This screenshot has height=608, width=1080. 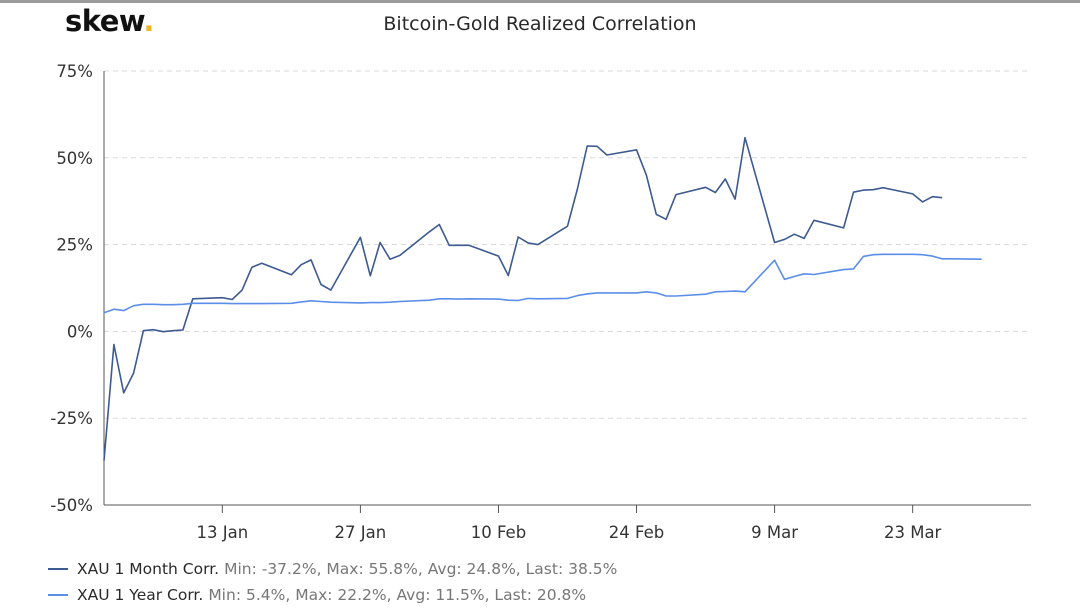 I want to click on x-tick-label: 23 Mar, so click(x=913, y=532).